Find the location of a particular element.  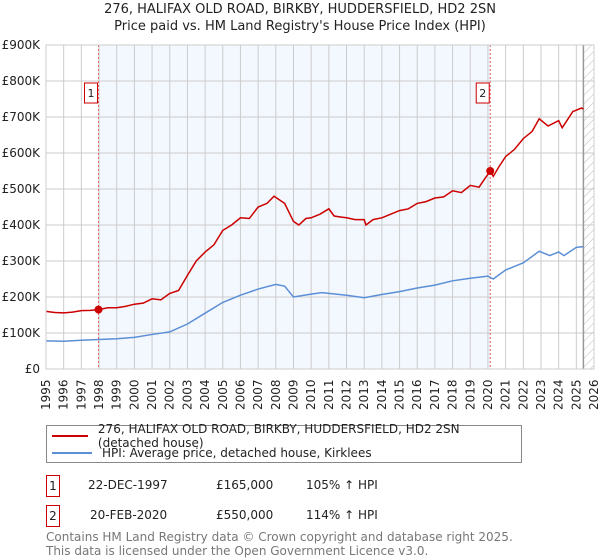

x-tick-label: 2023 is located at coordinates (541, 394).